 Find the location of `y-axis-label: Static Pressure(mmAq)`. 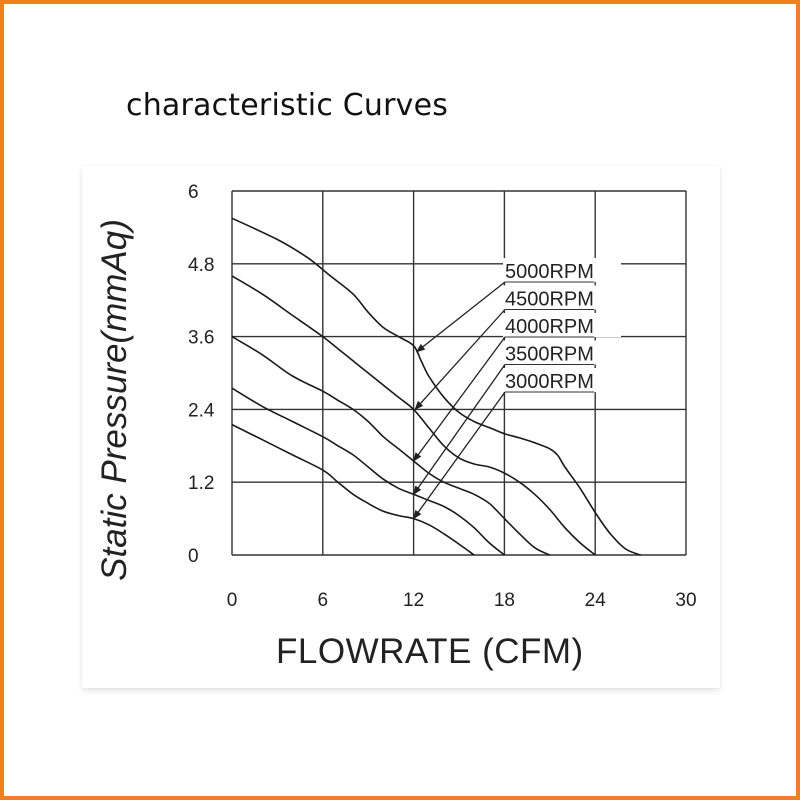

y-axis-label: Static Pressure(mmAq) is located at coordinates (114, 400).